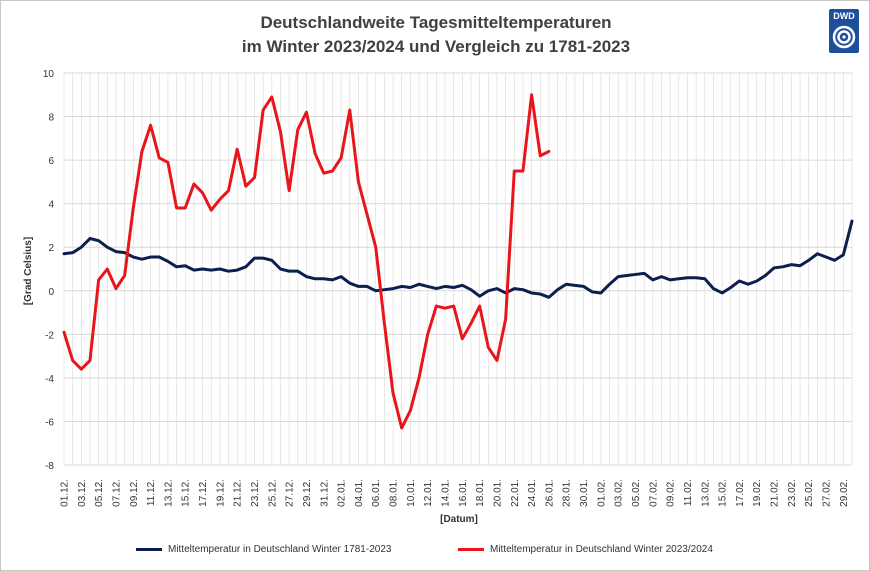 The image size is (870, 571). I want to click on x-tick-label: 25.02., so click(809, 493).